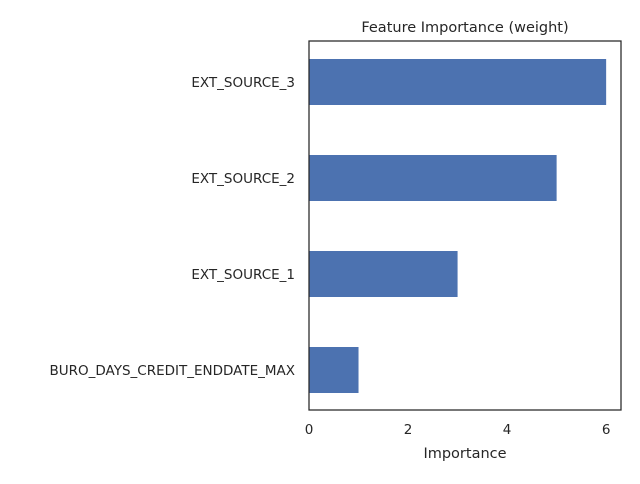  What do you see at coordinates (507, 430) in the screenshot?
I see `x-tick-label: 4` at bounding box center [507, 430].